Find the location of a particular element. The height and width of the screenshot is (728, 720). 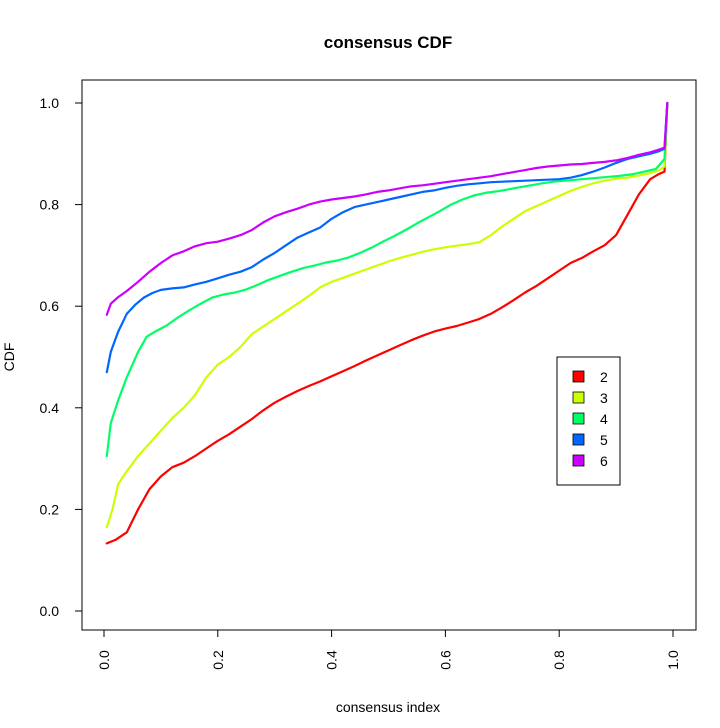

y-tick-label: 0.6 is located at coordinates (50, 306).